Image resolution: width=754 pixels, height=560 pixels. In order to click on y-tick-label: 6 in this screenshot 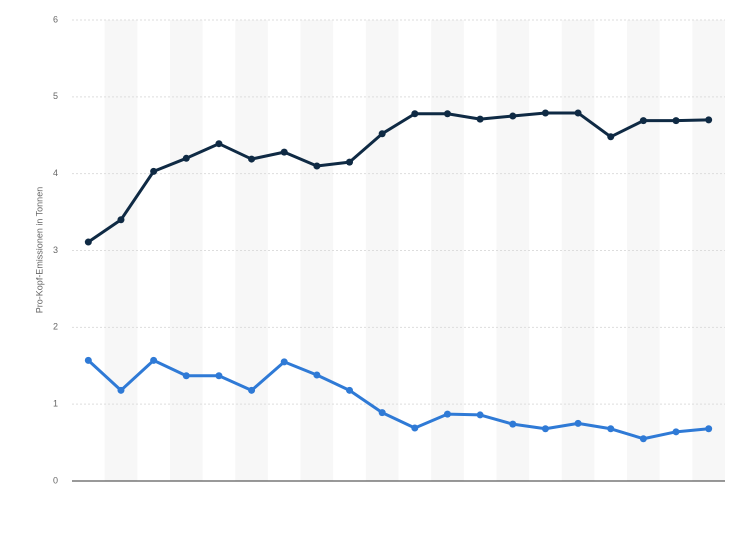, I will do `click(55, 19)`.